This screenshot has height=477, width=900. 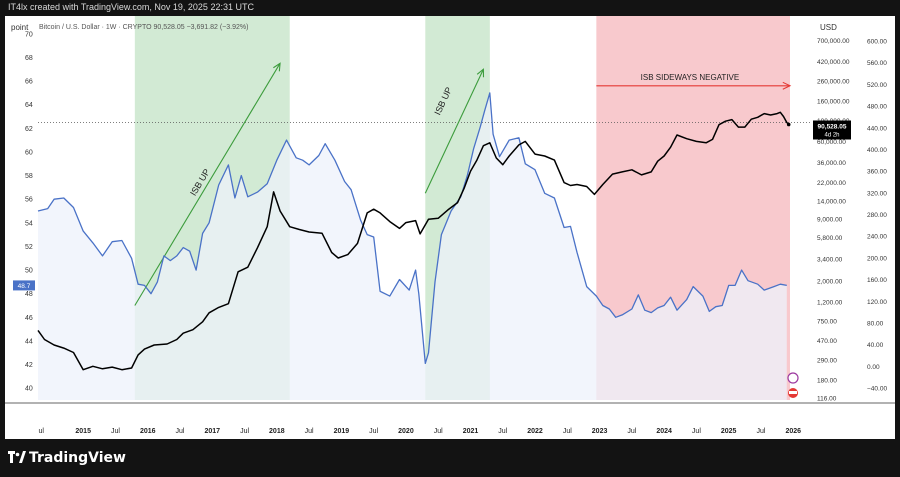 I want to click on usd-tick-label: −40.00, so click(x=877, y=389).